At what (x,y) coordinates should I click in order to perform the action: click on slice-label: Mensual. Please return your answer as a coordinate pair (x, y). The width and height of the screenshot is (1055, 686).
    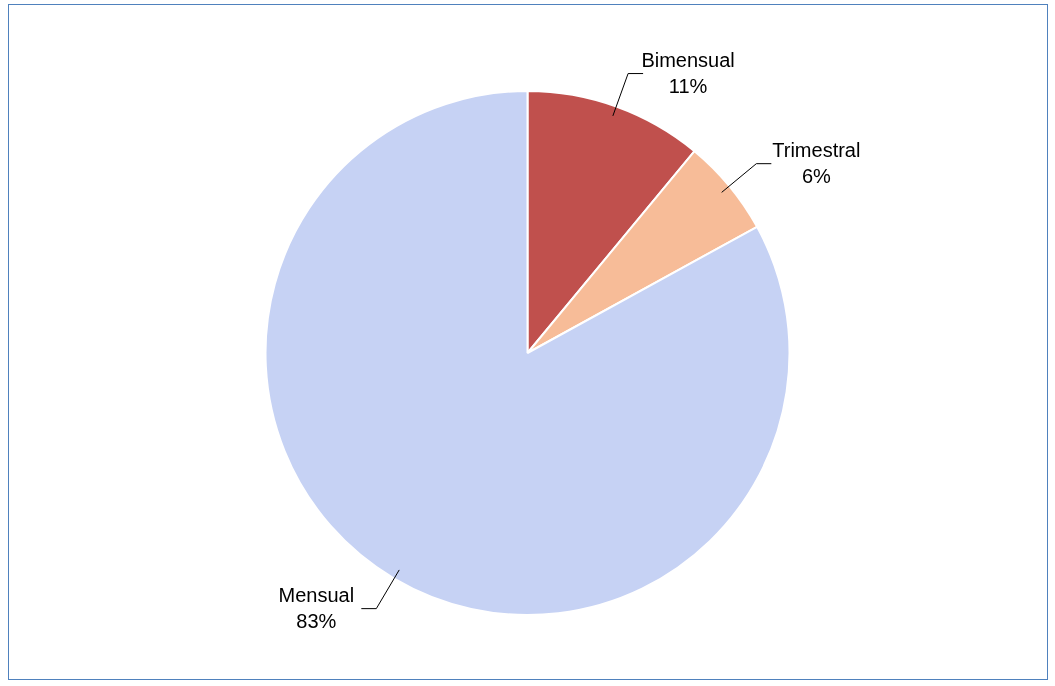
    Looking at the image, I should click on (316, 595).